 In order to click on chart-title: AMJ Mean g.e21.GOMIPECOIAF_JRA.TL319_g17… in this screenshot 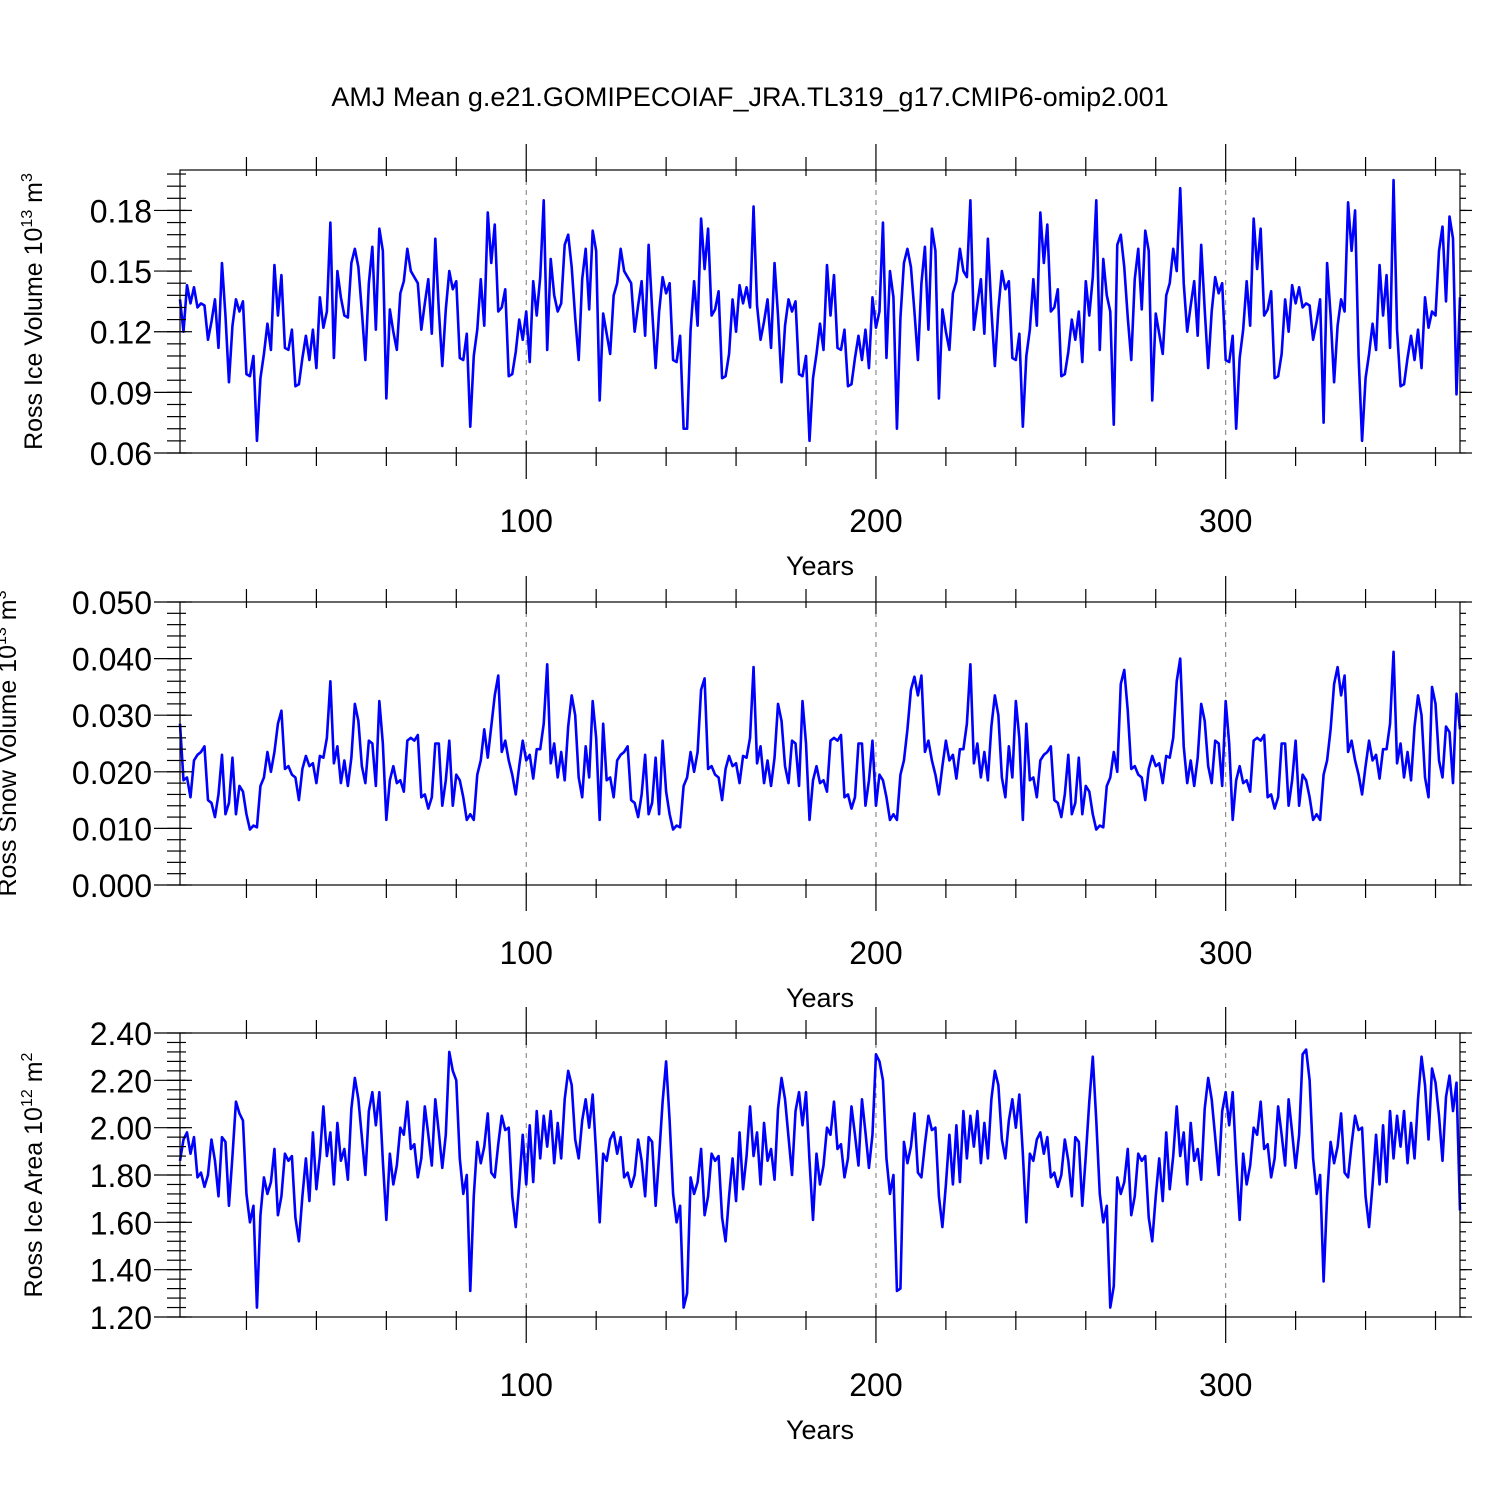, I will do `click(749, 97)`.